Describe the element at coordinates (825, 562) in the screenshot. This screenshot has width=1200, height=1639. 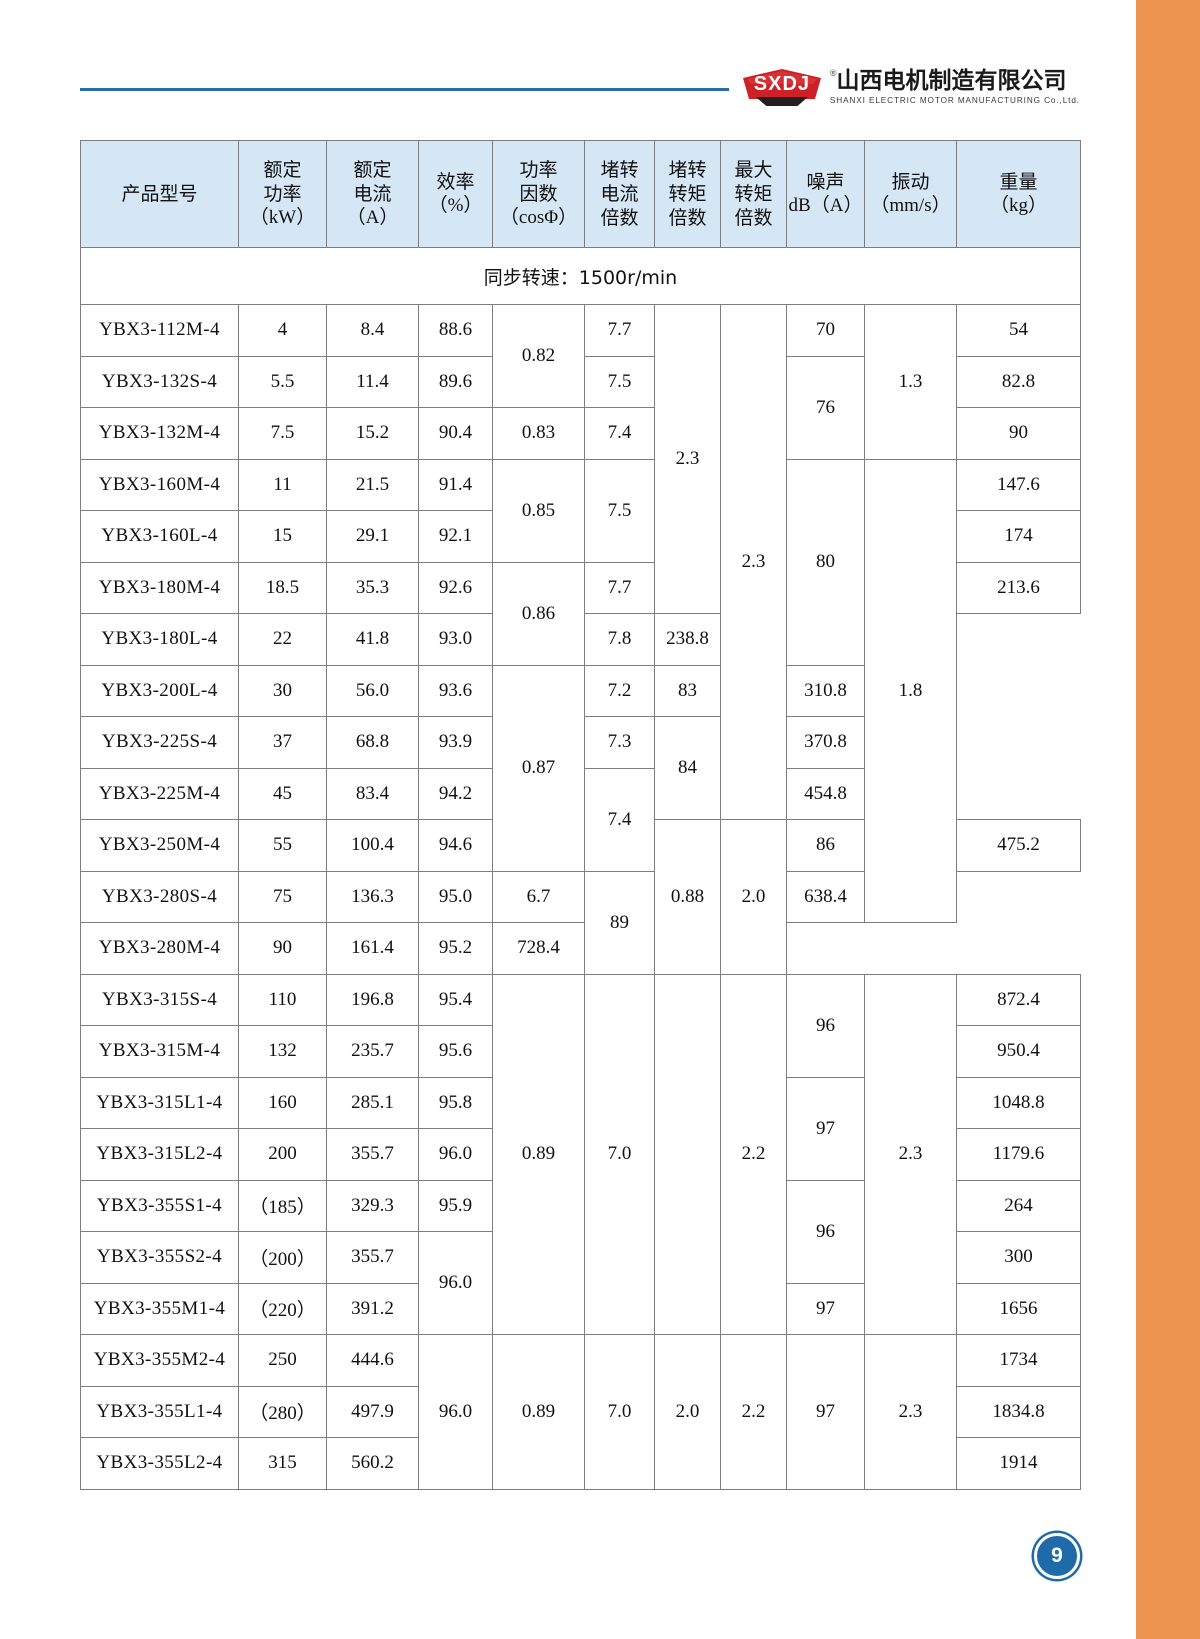
I see `cell-noise: 80` at that location.